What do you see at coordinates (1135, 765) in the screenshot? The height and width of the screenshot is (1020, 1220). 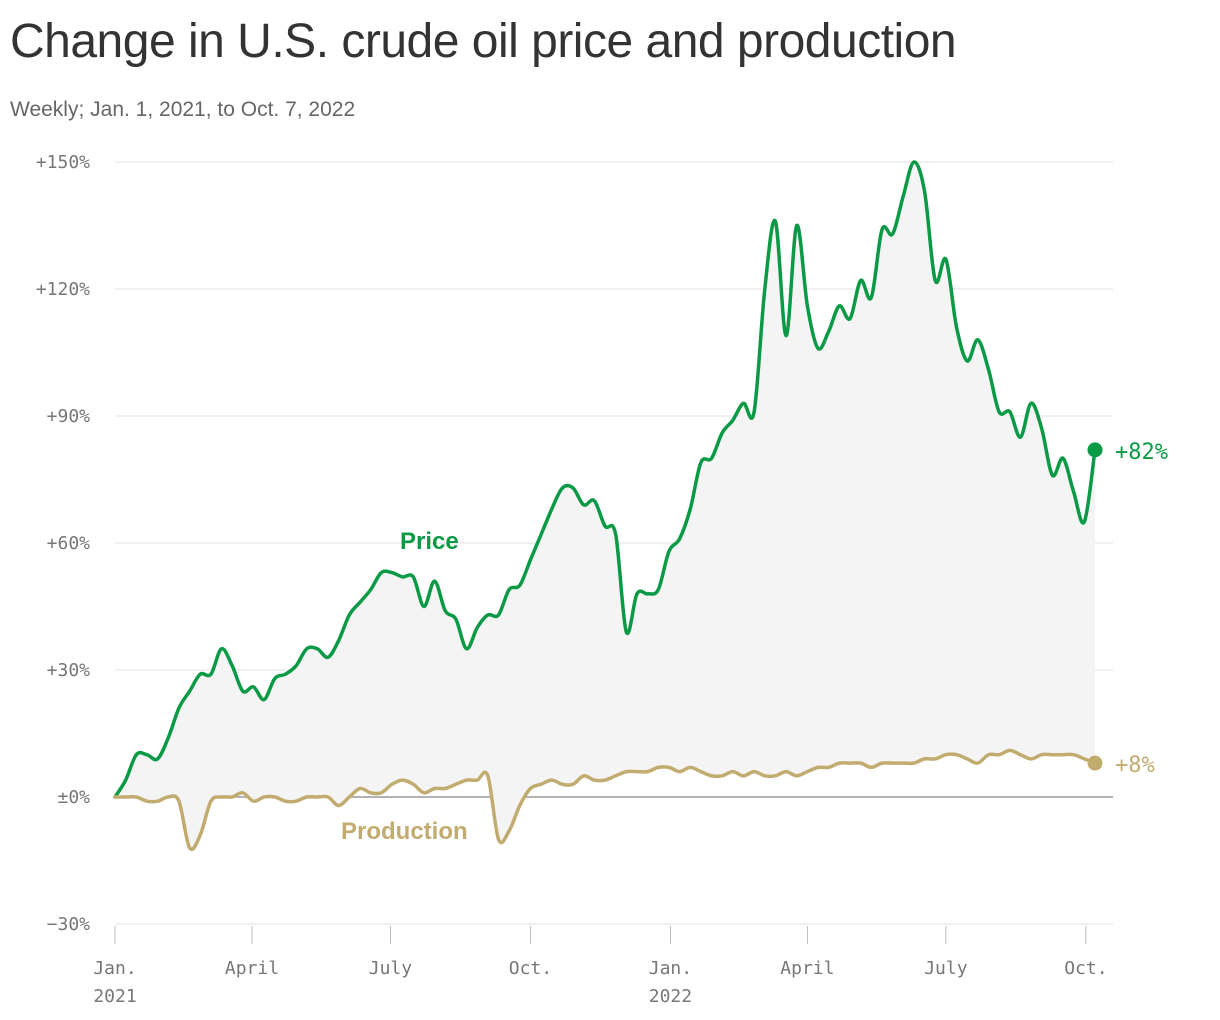 I see `production-end-label: +8%` at bounding box center [1135, 765].